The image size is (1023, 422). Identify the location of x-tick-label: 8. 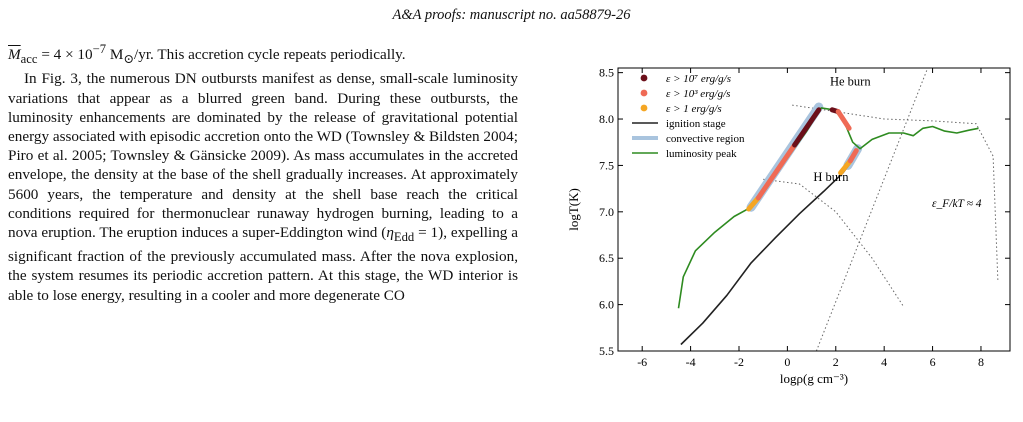
(981, 362).